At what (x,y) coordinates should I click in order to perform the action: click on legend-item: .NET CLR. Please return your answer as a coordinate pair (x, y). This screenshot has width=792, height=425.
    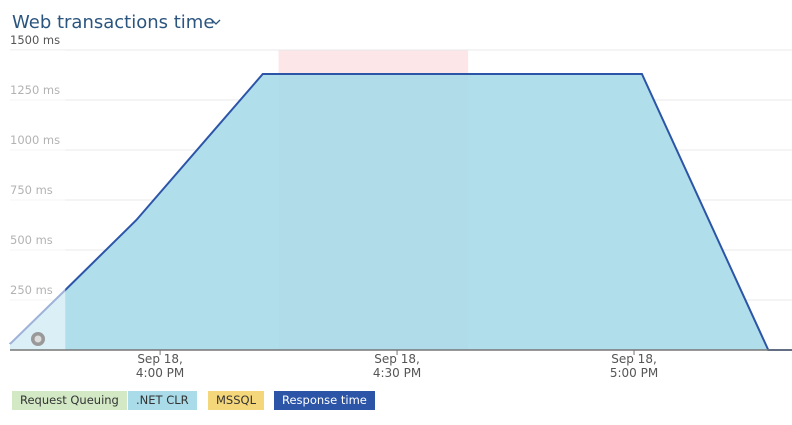
    Looking at the image, I should click on (162, 400).